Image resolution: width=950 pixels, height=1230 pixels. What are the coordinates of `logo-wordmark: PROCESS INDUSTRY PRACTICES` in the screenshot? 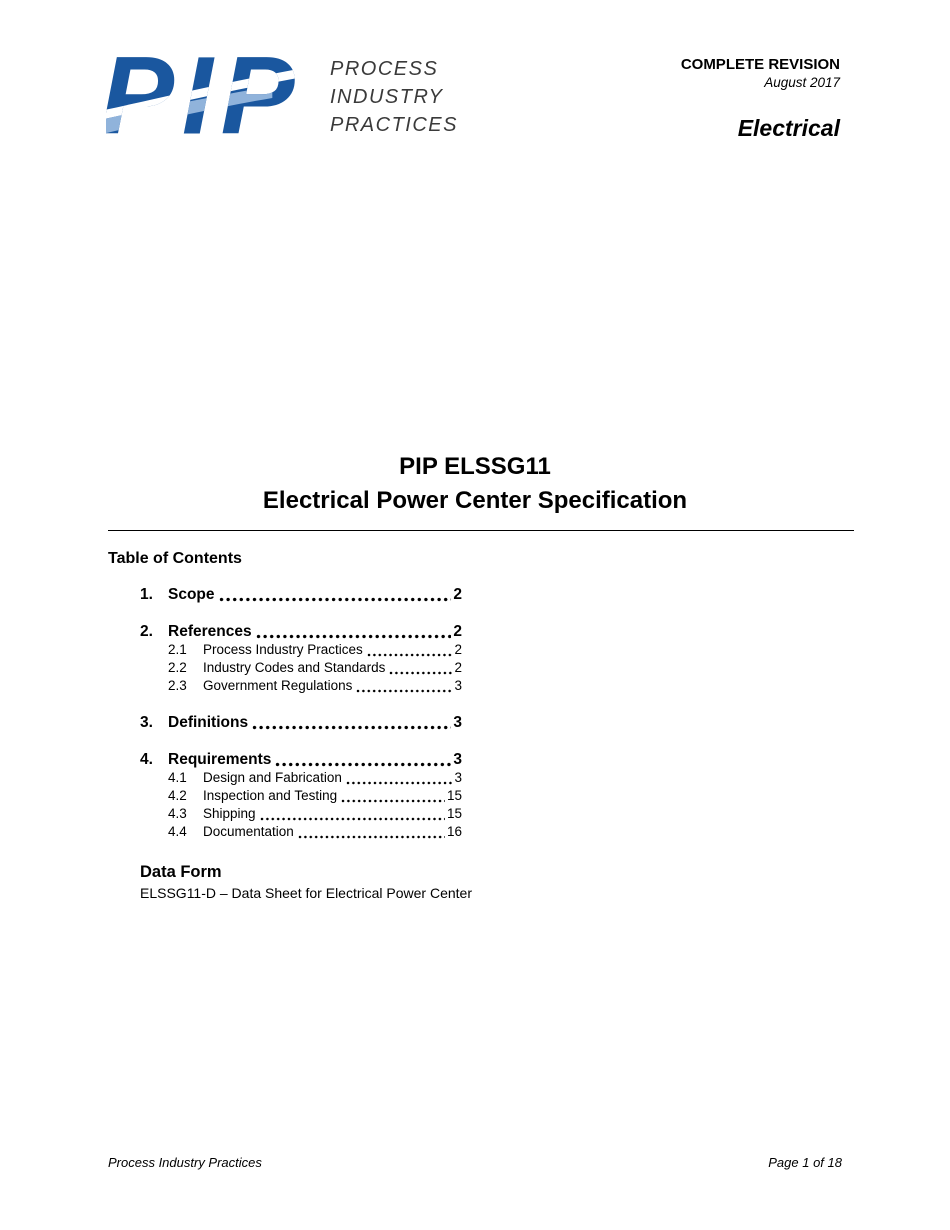 It's located at (394, 97).